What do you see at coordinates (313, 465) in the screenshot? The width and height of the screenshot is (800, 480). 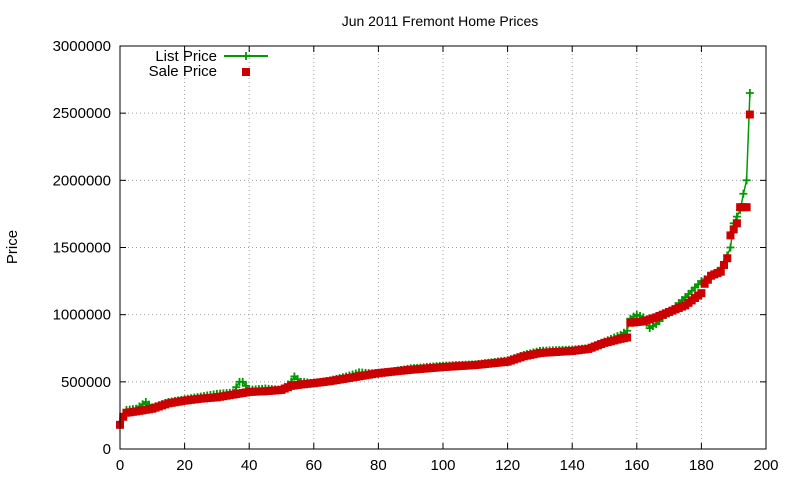 I see `x-tick-label: 60` at bounding box center [313, 465].